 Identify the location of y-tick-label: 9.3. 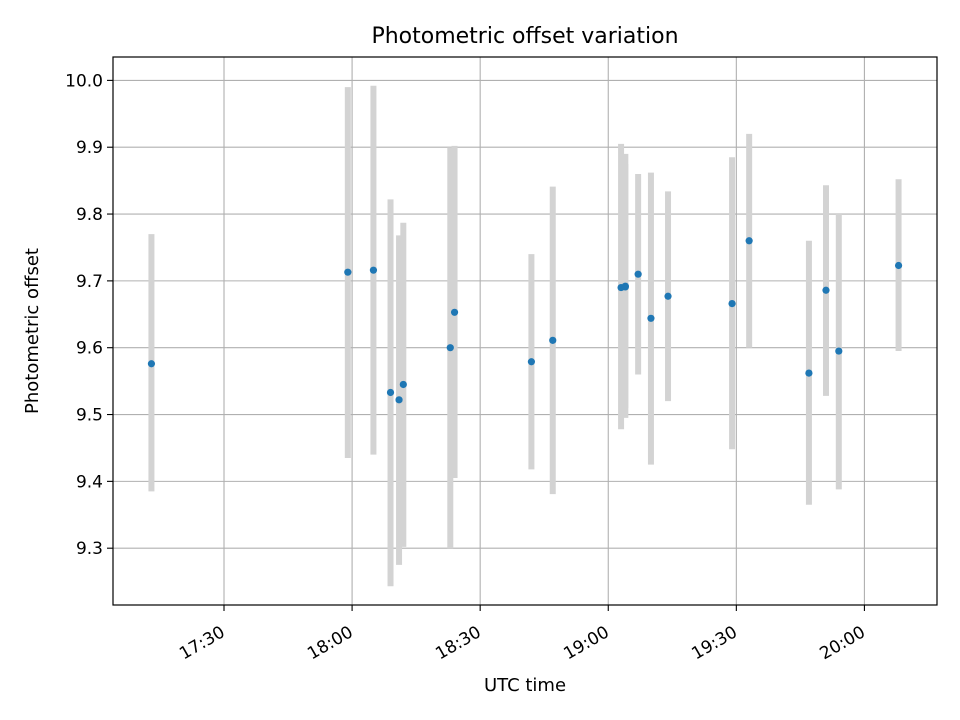
(89, 549).